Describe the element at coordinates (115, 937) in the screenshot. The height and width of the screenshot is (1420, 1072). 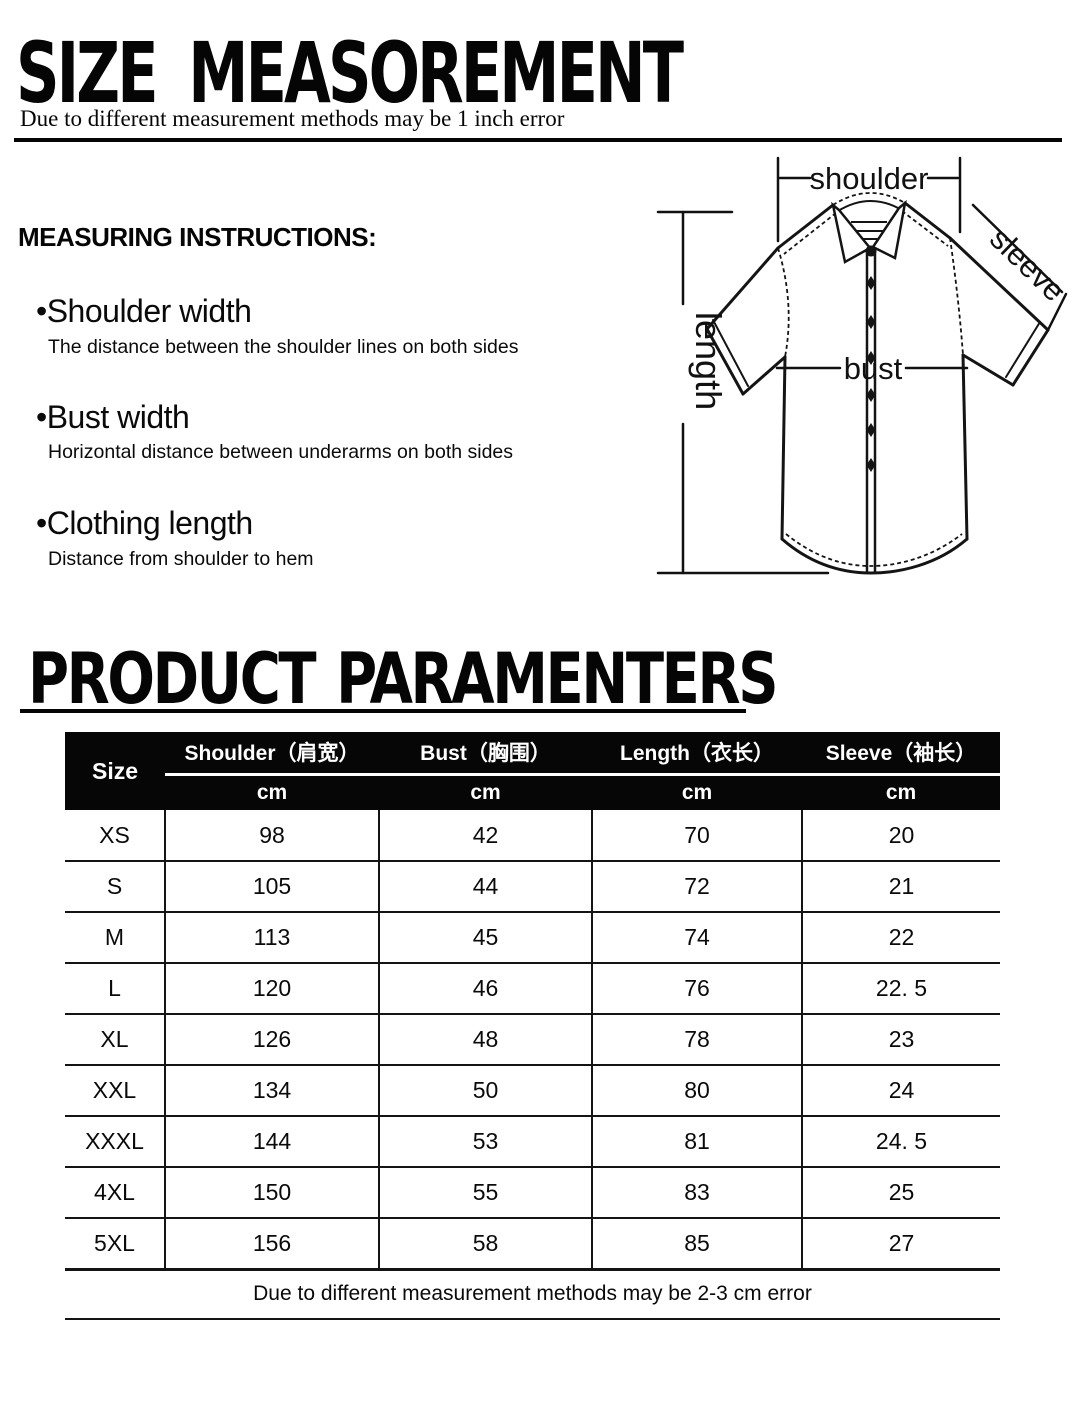
I see `size-cell: M` at that location.